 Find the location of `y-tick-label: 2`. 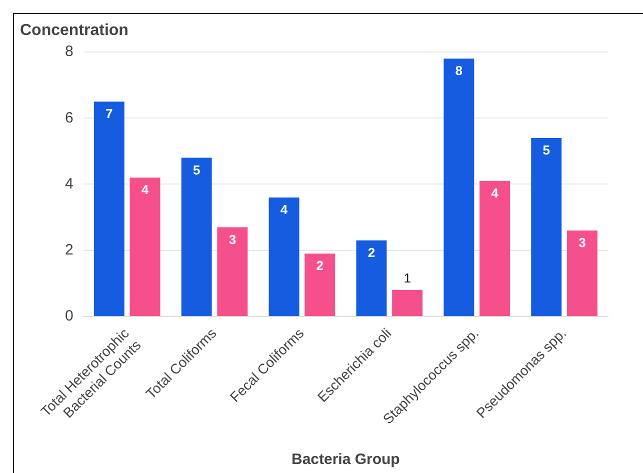

y-tick-label: 2 is located at coordinates (69, 249).